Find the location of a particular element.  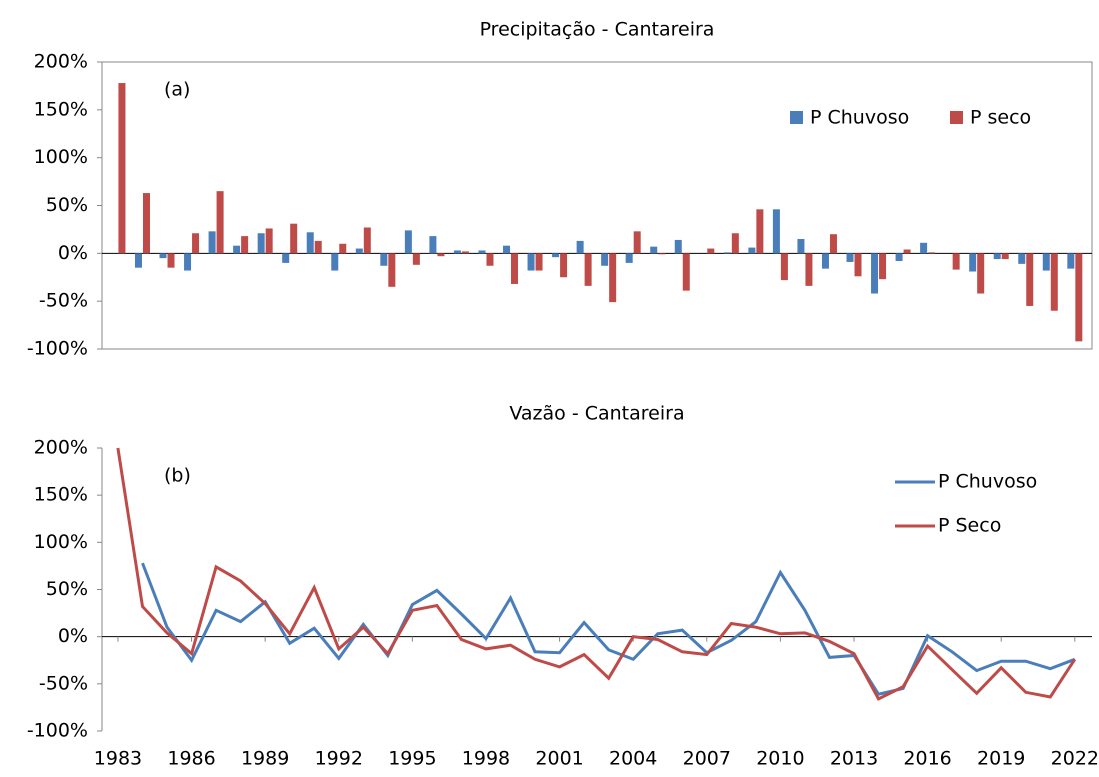

x-tick-label: 2019 is located at coordinates (1001, 759).